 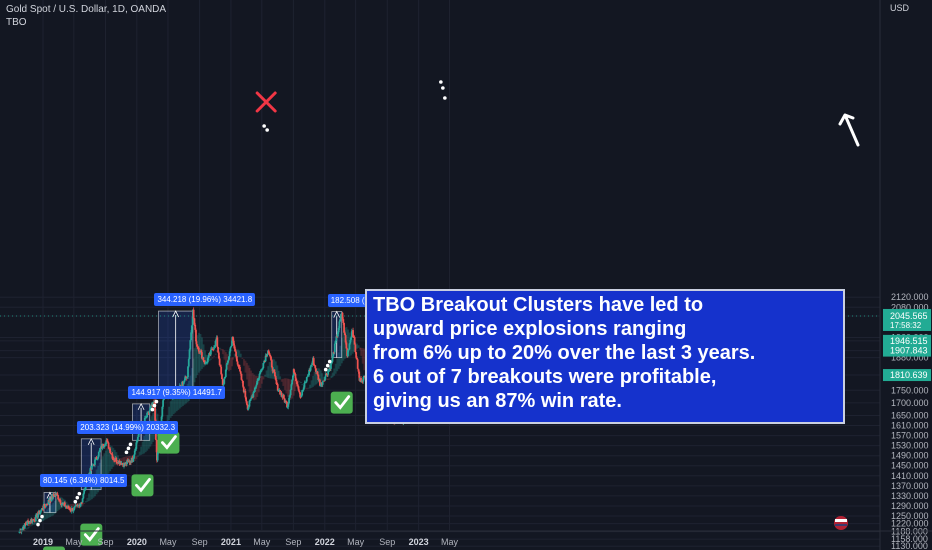 I want to click on y-tick-label: 1650.000, so click(x=910, y=415).